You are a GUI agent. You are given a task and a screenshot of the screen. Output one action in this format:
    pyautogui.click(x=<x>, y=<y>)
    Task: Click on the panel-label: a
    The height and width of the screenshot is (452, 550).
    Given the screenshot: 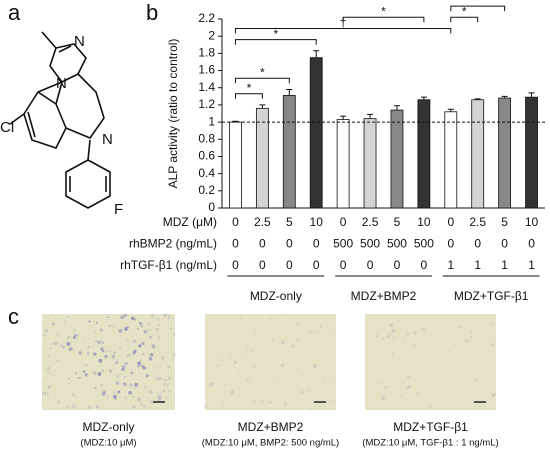 What is the action you would take?
    pyautogui.click(x=14, y=12)
    